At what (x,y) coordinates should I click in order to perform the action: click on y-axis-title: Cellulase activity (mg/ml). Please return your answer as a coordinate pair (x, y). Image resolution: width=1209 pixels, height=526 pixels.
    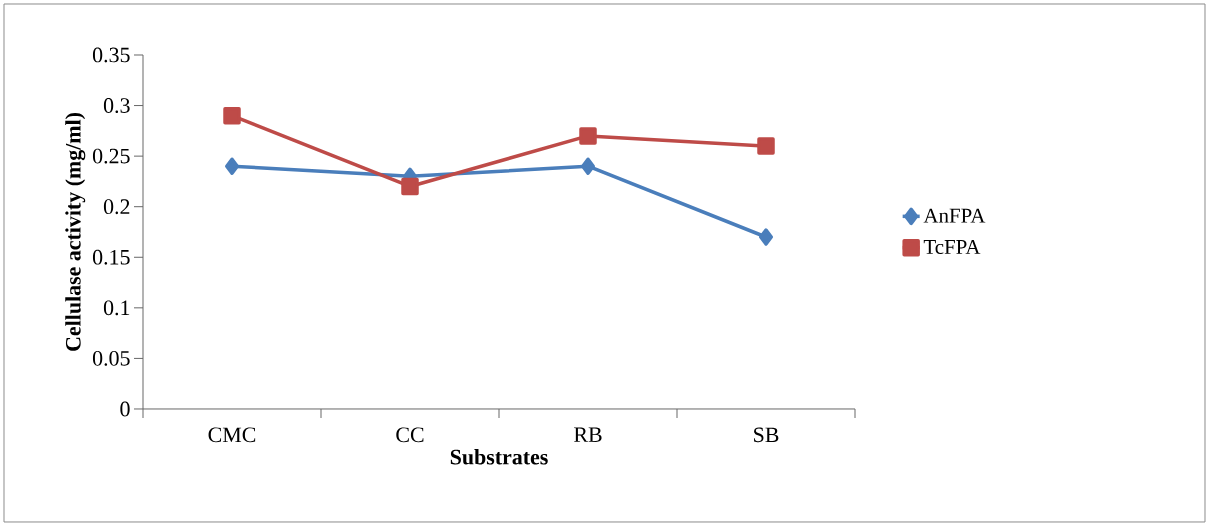
    Looking at the image, I should click on (75, 232).